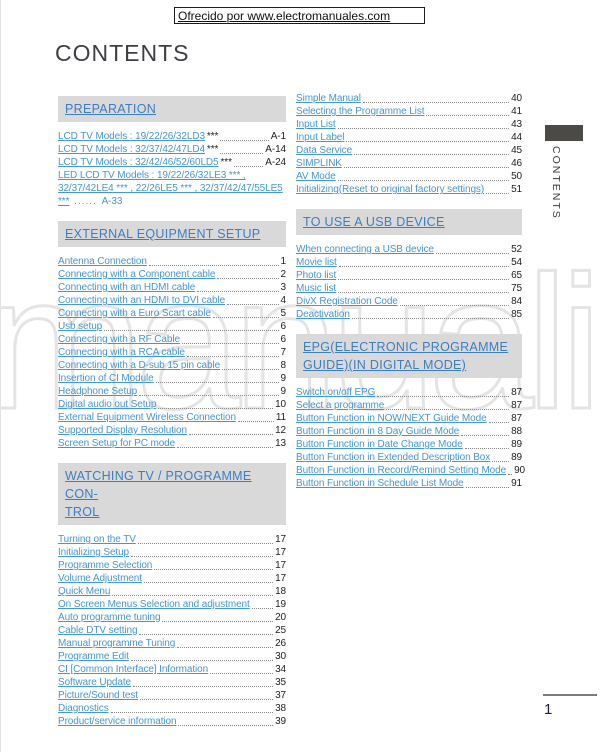  Describe the element at coordinates (131, 149) in the screenshot. I see `toc-entry-link: LCD TV Models : 32/37/42/47LD4` at that location.